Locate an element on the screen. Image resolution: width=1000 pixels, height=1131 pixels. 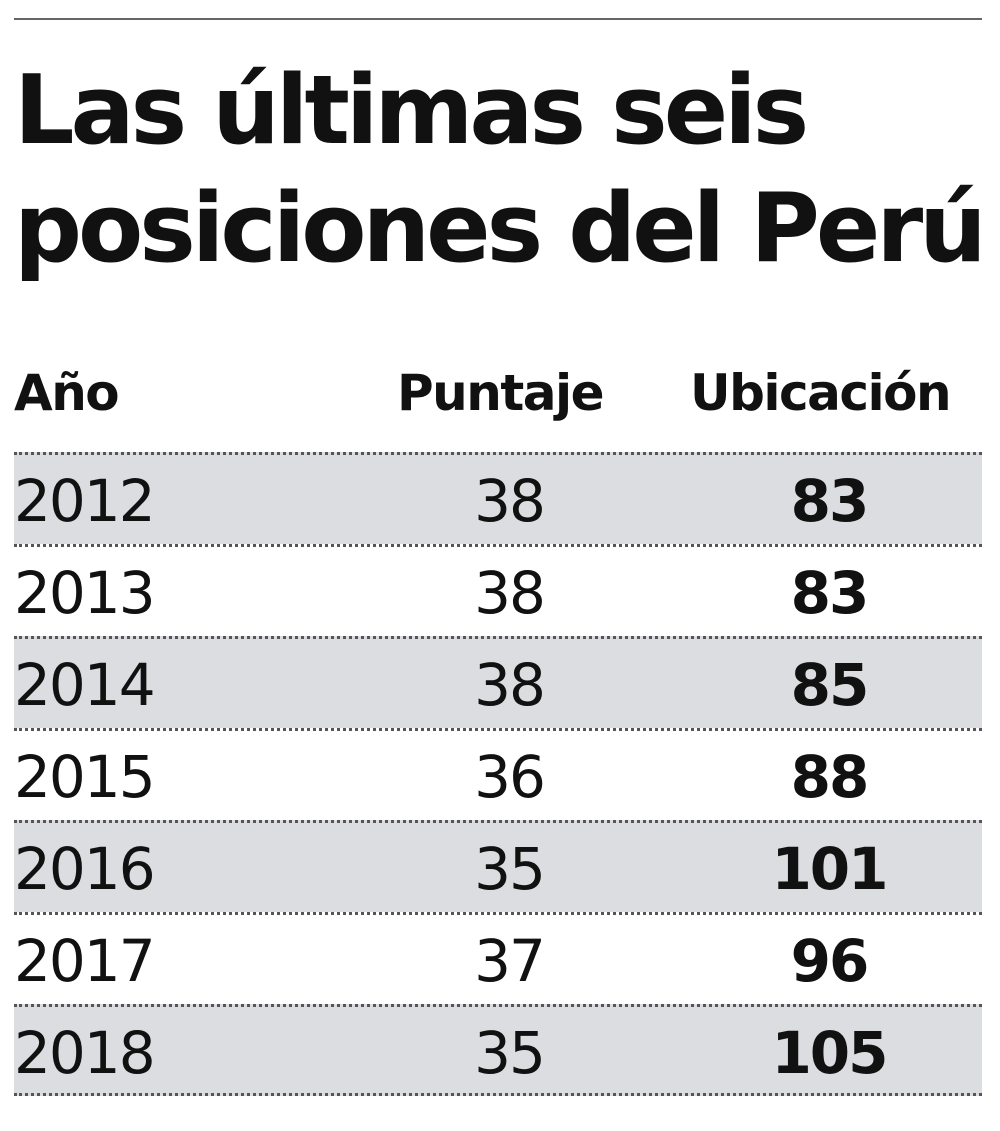
table-row: 2015 36 88 is located at coordinates (498, 774).